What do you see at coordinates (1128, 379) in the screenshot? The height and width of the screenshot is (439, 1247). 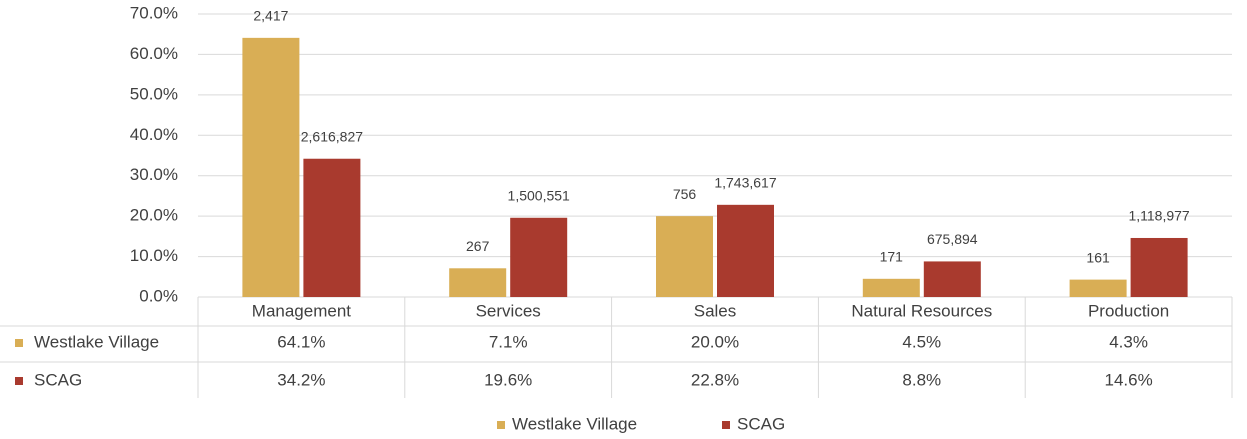 I see `table-cell: 14.6%` at bounding box center [1128, 379].